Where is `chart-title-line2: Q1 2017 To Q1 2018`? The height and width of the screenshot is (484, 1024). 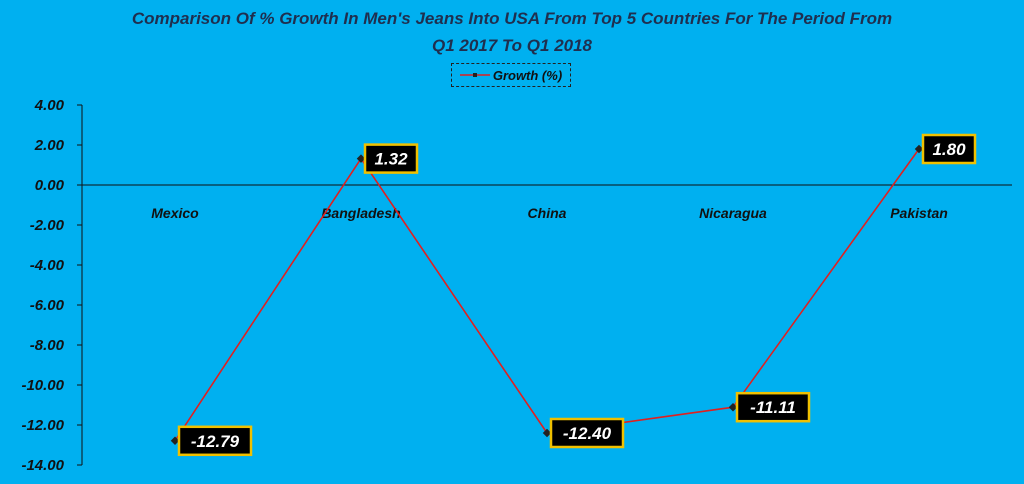 chart-title-line2: Q1 2017 To Q1 2018 is located at coordinates (512, 45).